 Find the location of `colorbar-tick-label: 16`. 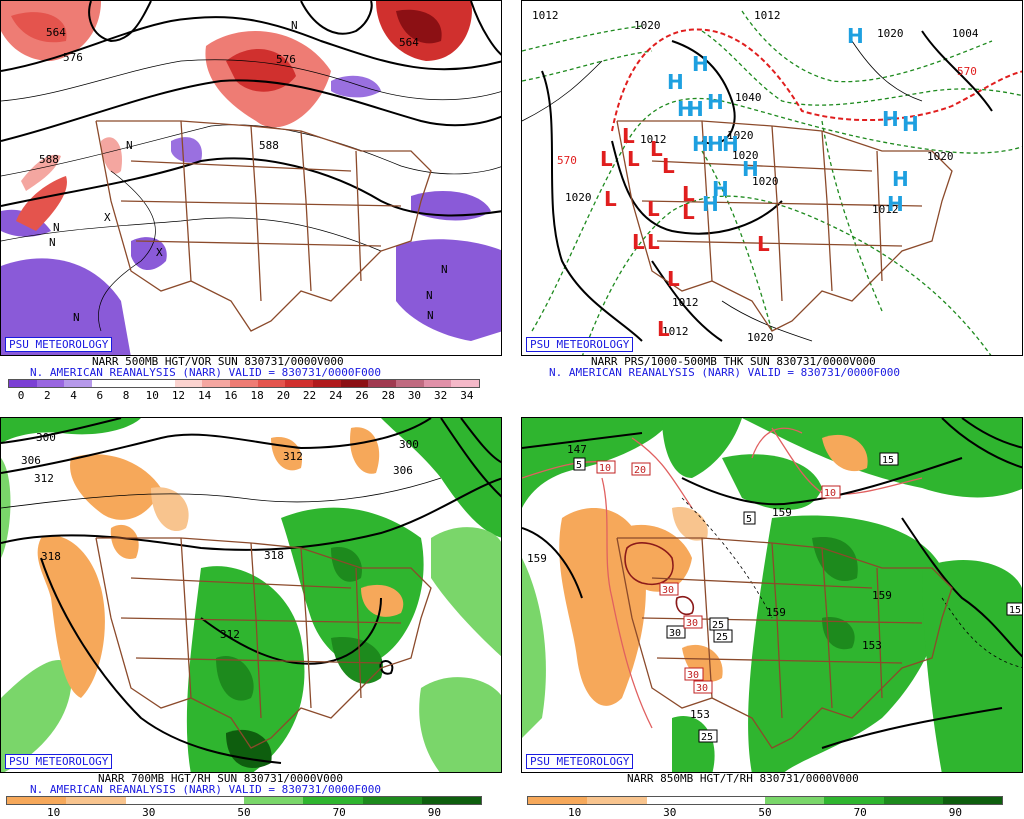

colorbar-tick-label: 16 is located at coordinates (231, 395).